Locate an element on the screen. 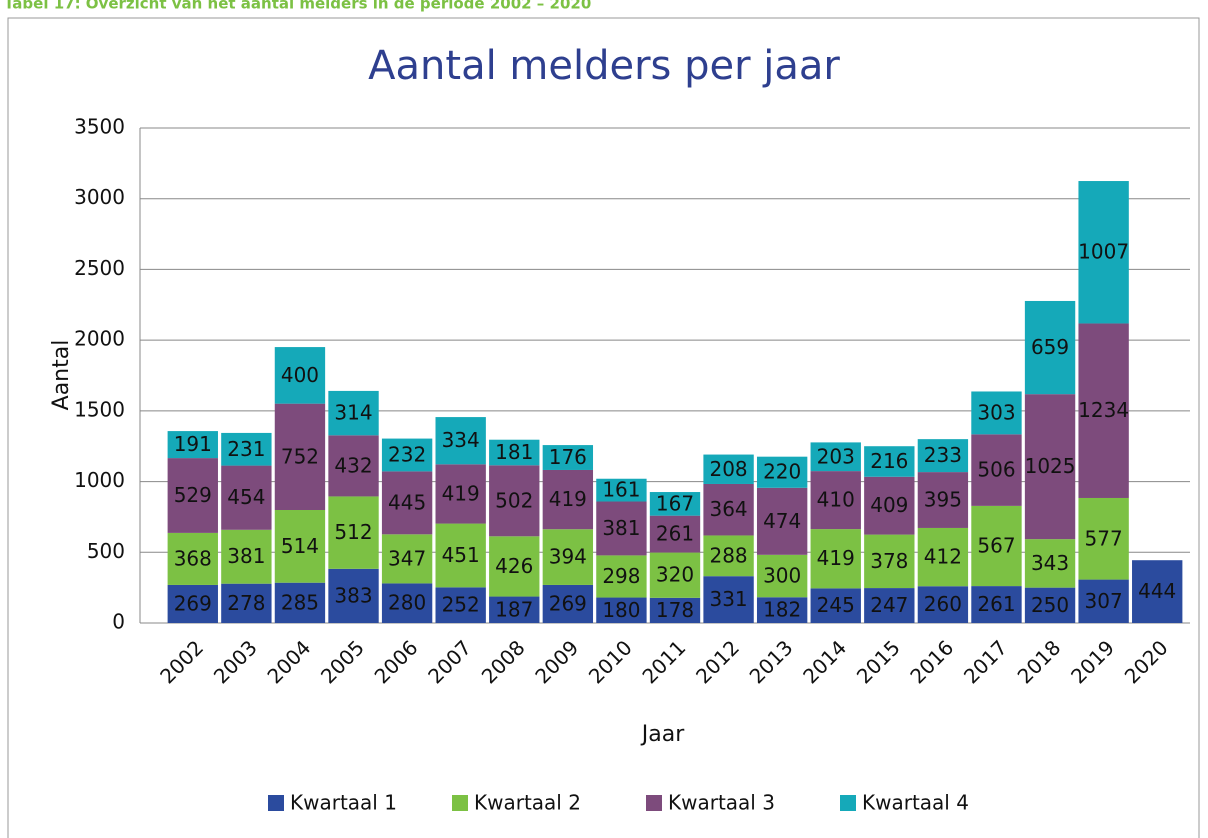 This screenshot has height=838, width=1208. y-tick-label: 1500 is located at coordinates (99, 409).